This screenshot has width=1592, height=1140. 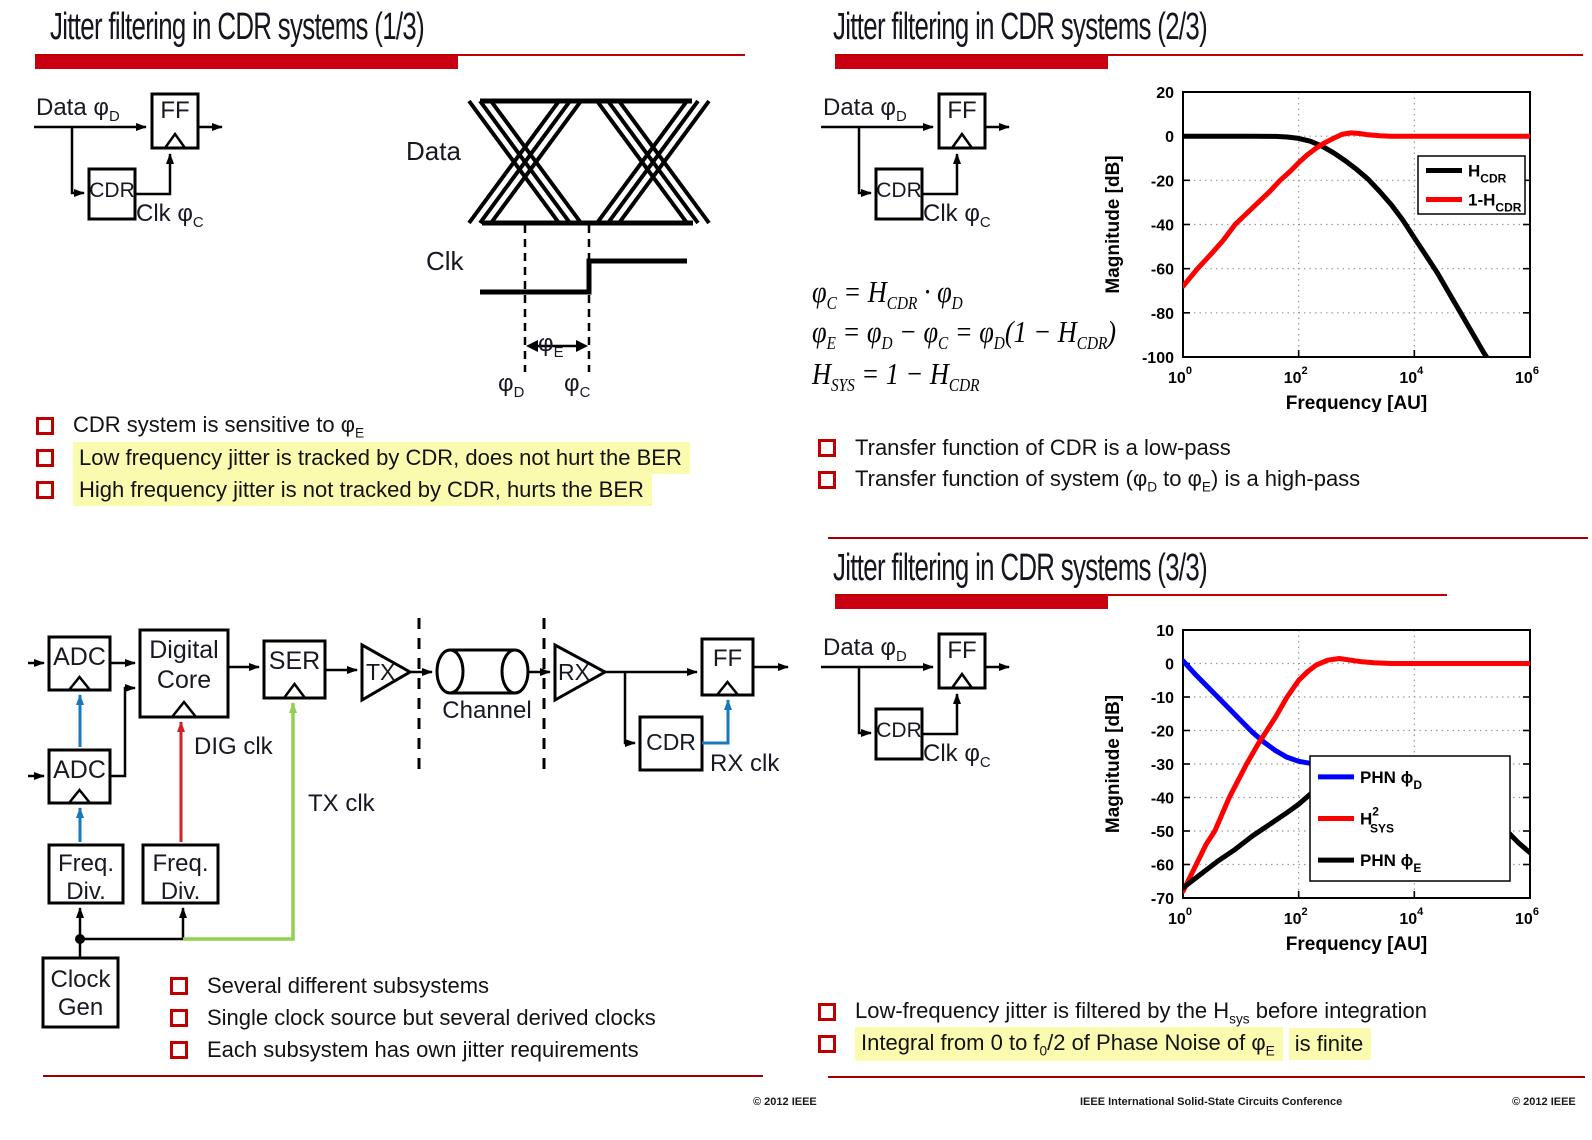 I want to click on legend-label: 1-HCDR, so click(x=1495, y=203).